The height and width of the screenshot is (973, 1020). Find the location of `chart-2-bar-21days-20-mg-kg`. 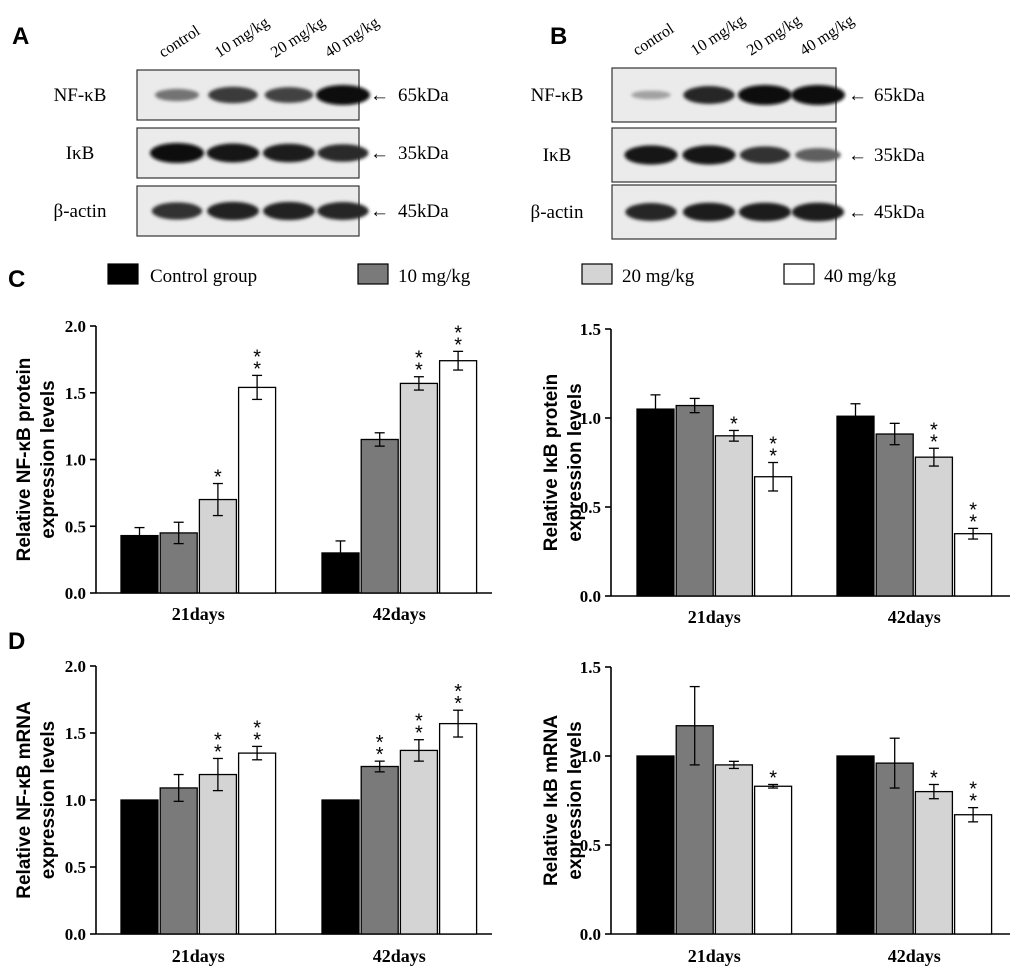

chart-2-bar-21days-20-mg-kg is located at coordinates (734, 516).